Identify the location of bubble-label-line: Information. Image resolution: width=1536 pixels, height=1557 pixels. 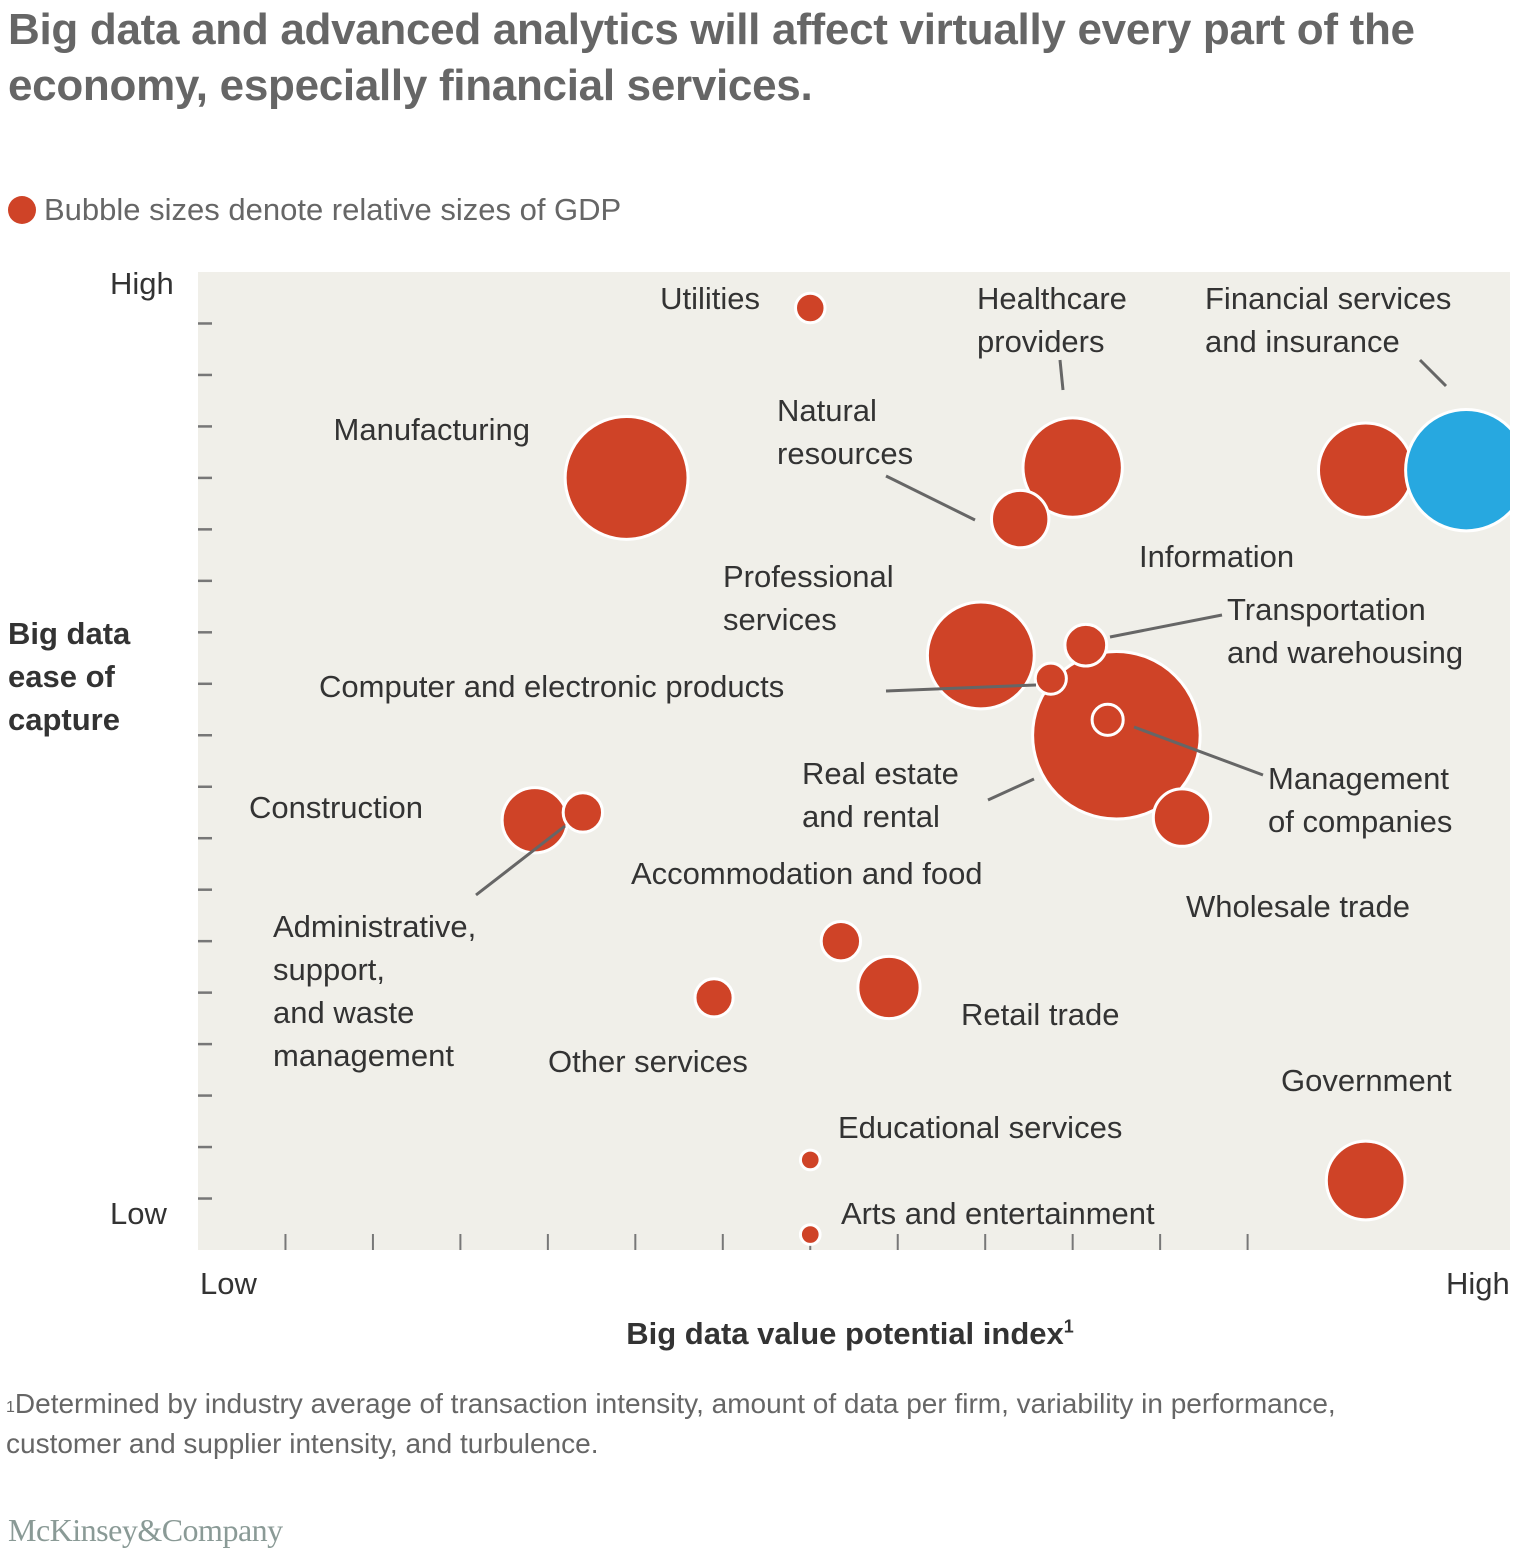
(1216, 556).